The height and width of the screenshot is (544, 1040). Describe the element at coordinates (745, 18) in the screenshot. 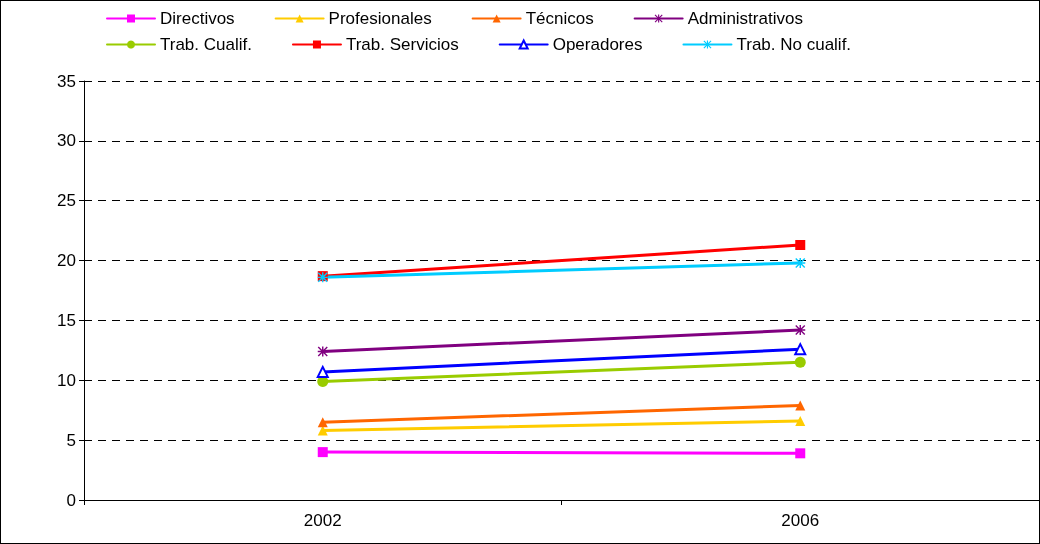

I see `legend-label: Administrativos` at that location.